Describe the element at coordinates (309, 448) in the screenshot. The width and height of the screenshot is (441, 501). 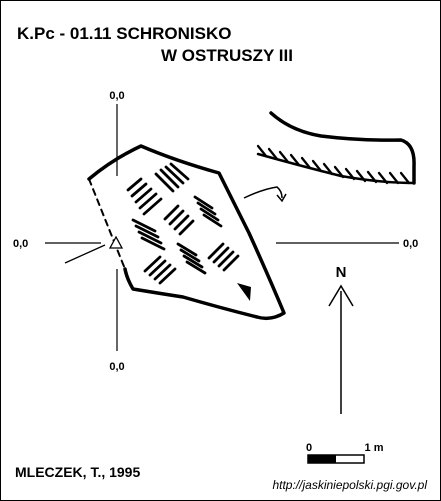
I see `scale-label-start: 0` at that location.